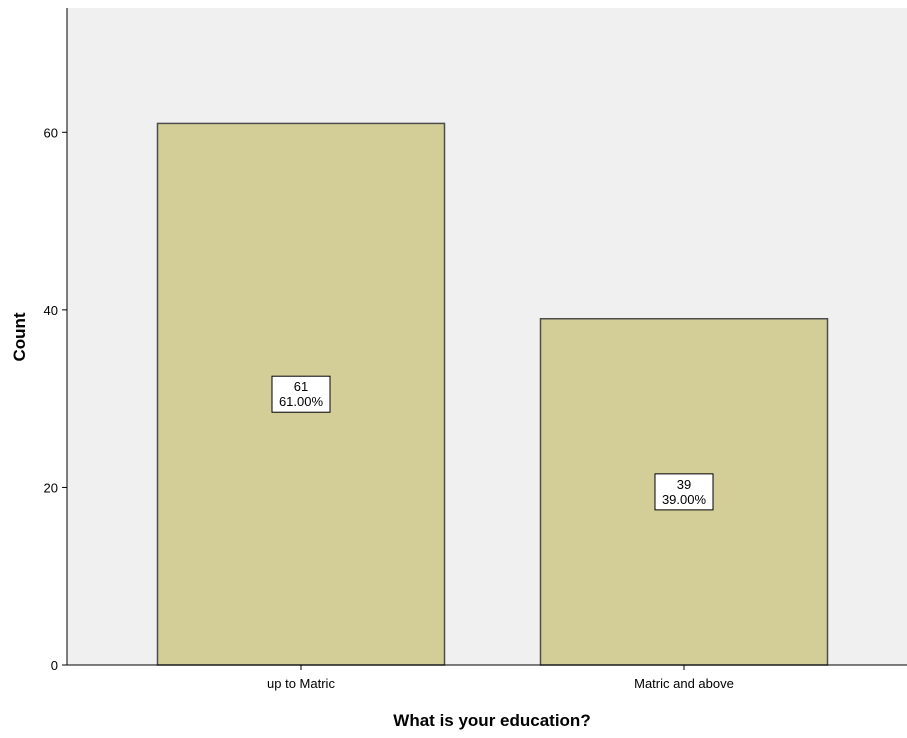  Describe the element at coordinates (51, 310) in the screenshot. I see `y-tick-label-2: 40` at that location.